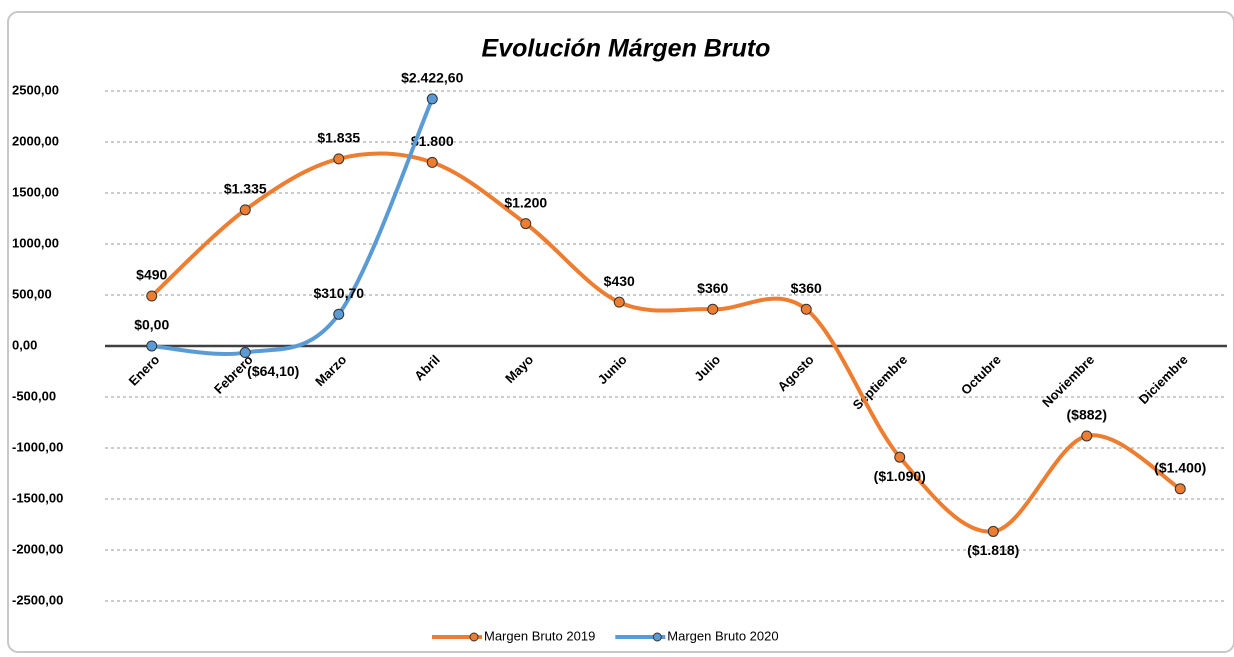 This screenshot has height=657, width=1234. What do you see at coordinates (722, 635) in the screenshot?
I see `legend-label: Margen Bruto 2020` at bounding box center [722, 635].